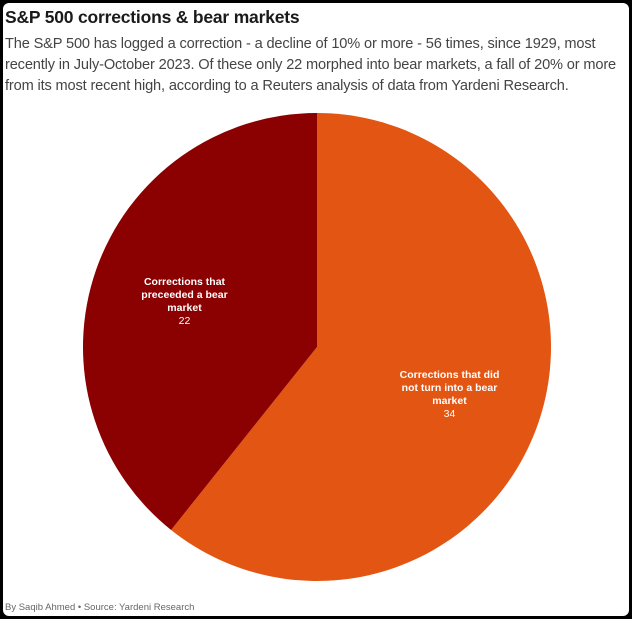  Describe the element at coordinates (185, 321) in the screenshot. I see `pie-slice-value-1: 22` at that location.